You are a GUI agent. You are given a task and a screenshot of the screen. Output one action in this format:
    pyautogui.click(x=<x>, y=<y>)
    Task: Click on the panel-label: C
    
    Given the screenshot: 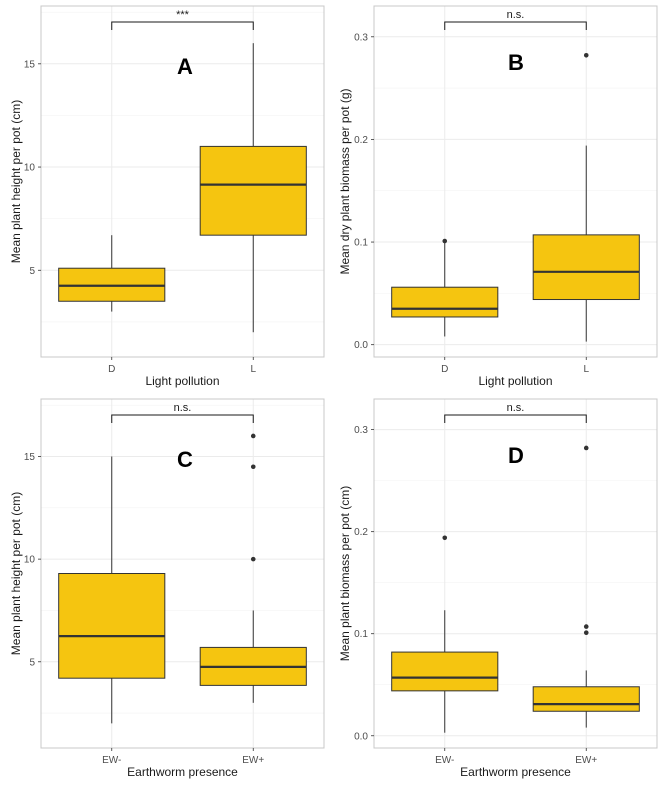 What is the action you would take?
    pyautogui.click(x=185, y=459)
    